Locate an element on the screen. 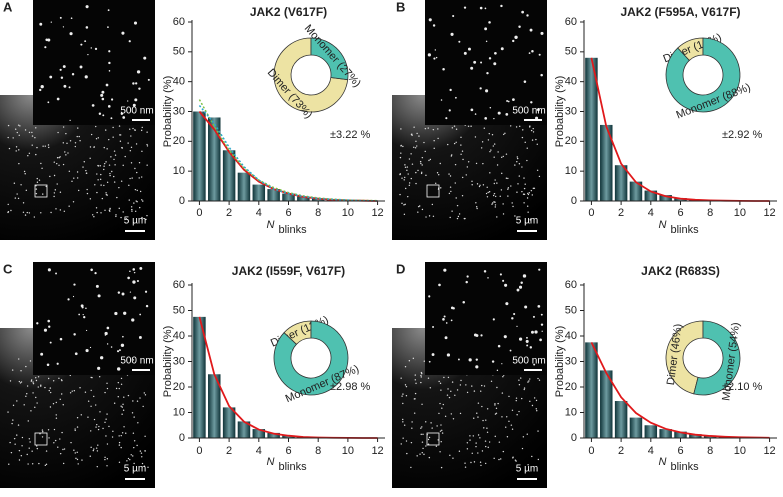  donut-segment is located at coordinates (684, 357).